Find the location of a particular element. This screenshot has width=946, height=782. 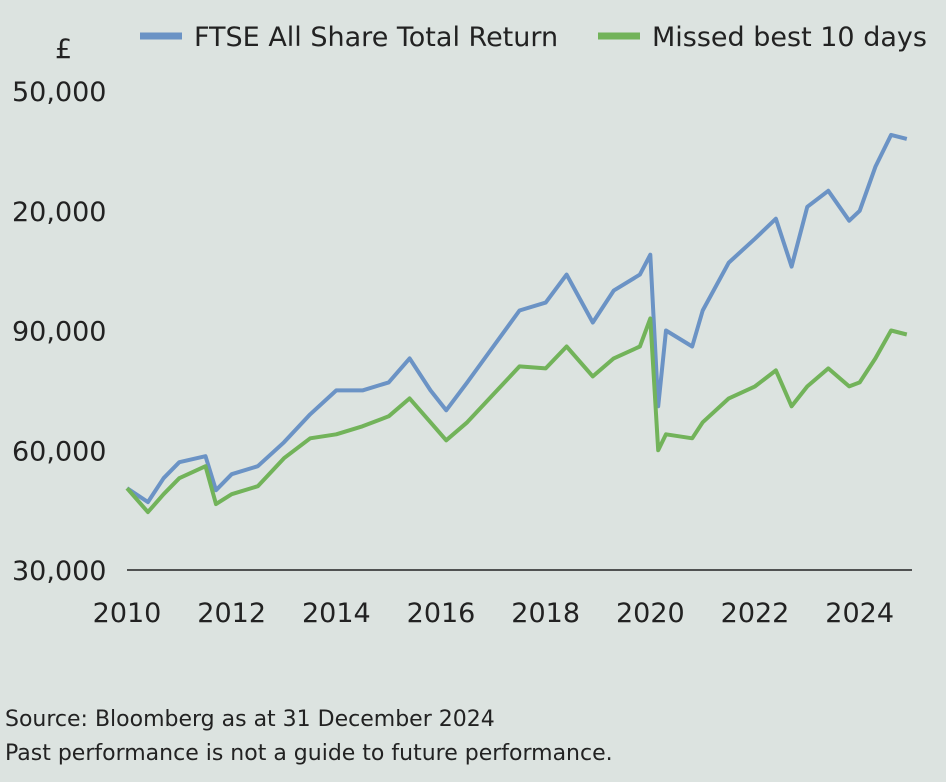

x-tick-label: 2014 is located at coordinates (336, 613).